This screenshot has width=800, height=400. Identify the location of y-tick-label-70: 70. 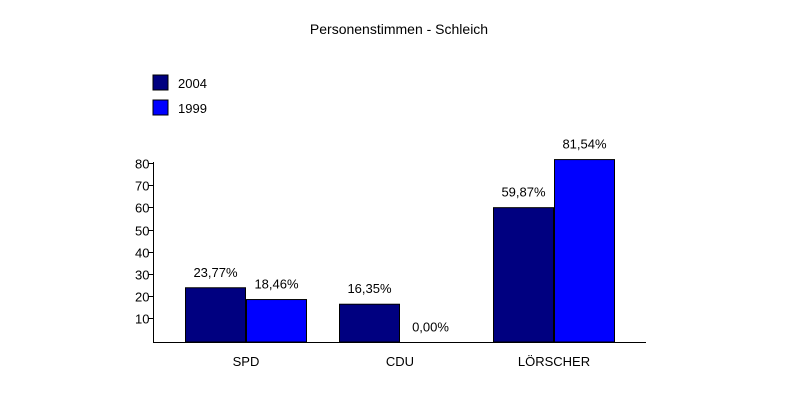
(142, 186).